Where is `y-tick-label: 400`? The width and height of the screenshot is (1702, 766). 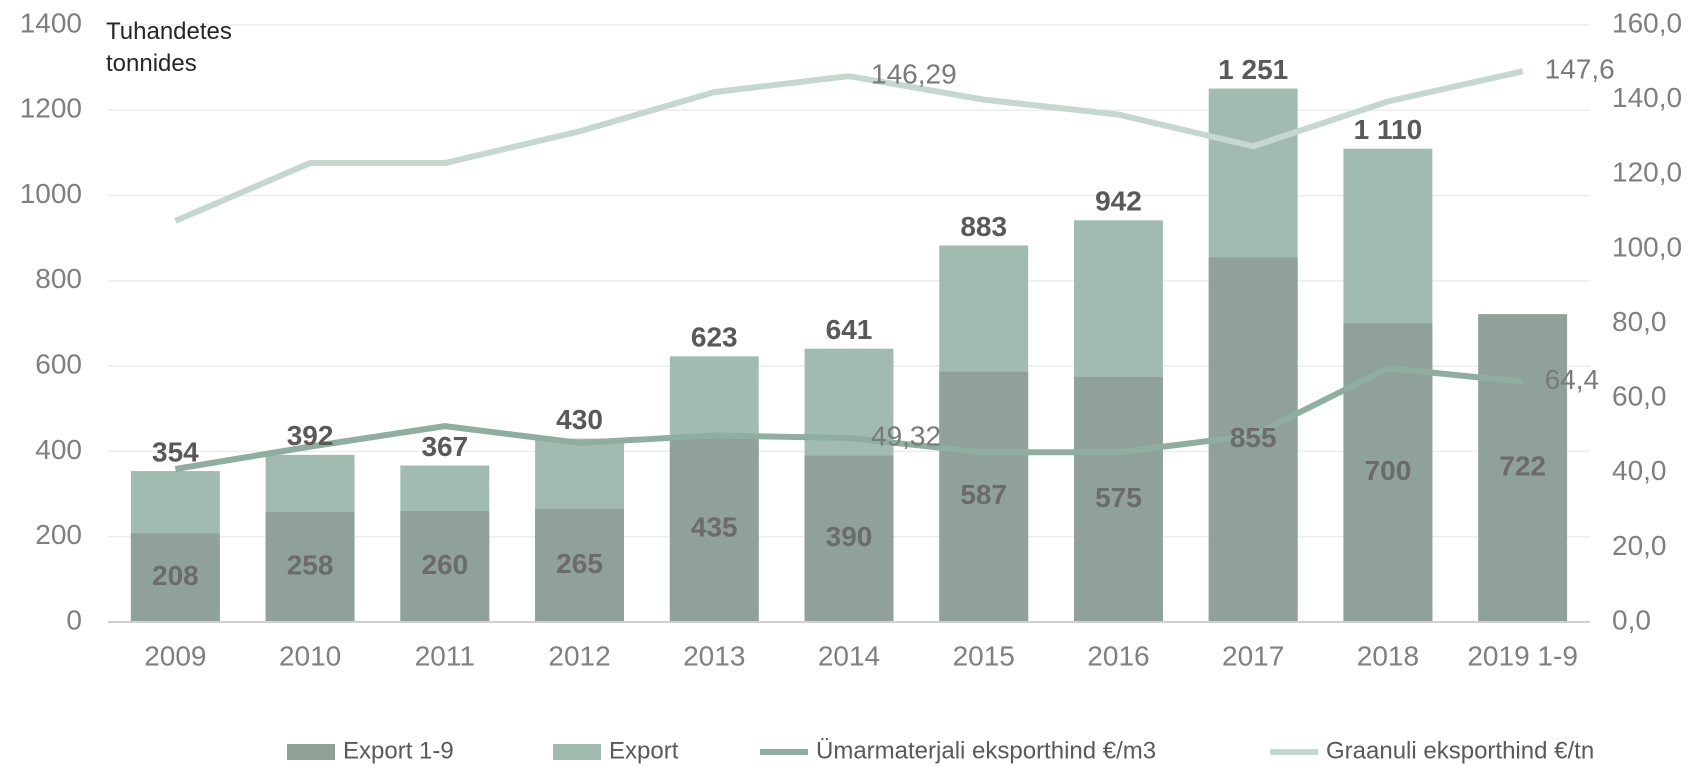 y-tick-label: 400 is located at coordinates (58, 449).